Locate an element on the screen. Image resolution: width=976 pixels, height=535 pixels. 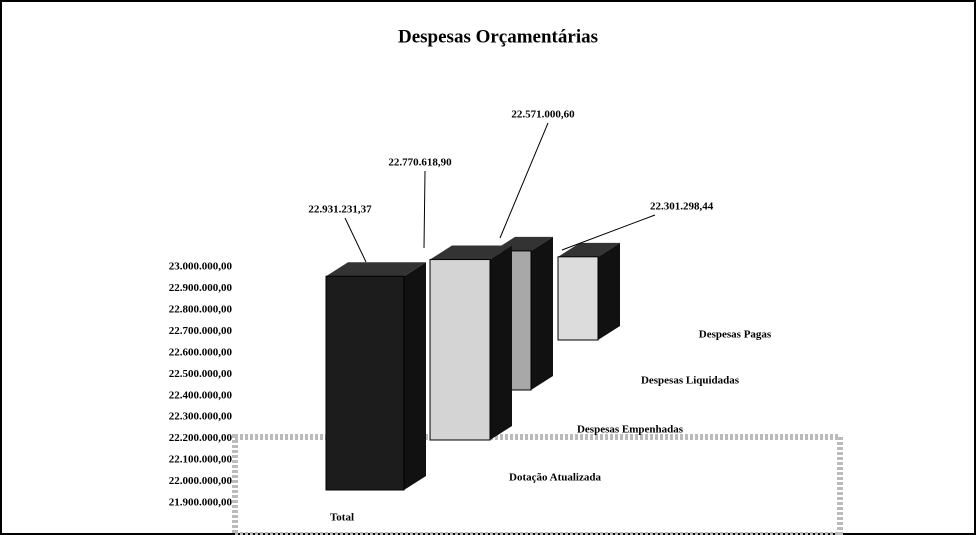
x-tick-label: Total is located at coordinates (342, 518).